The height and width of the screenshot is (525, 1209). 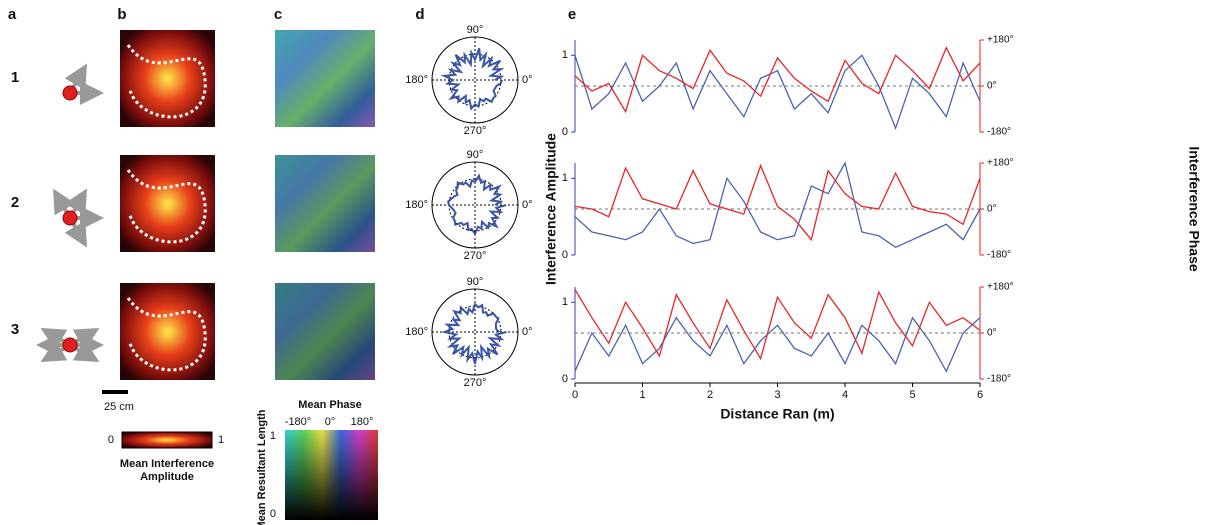 What do you see at coordinates (330, 422) in the screenshot?
I see `legend-tick: 0°` at bounding box center [330, 422].